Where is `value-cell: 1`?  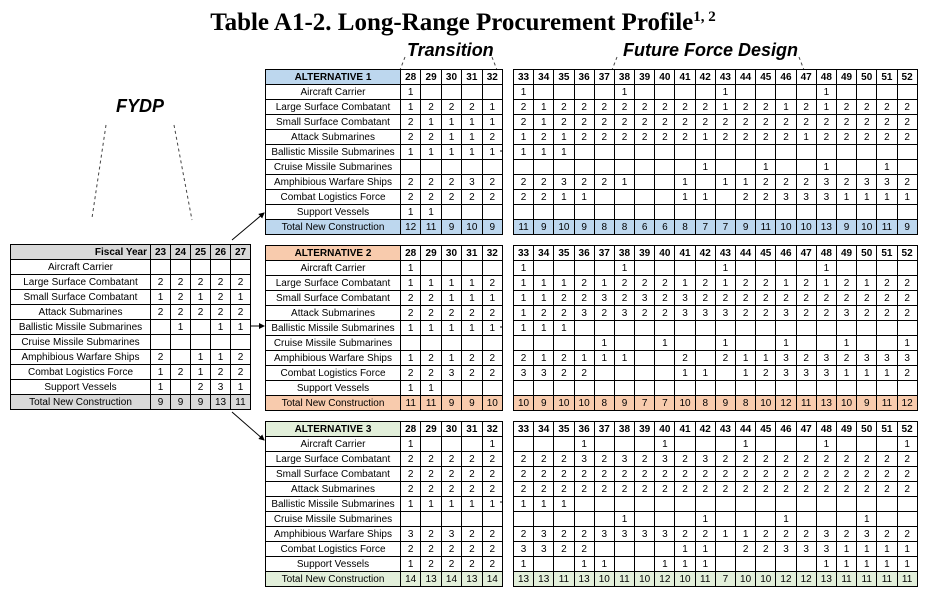
value-cell: 1 is located at coordinates (180, 327).